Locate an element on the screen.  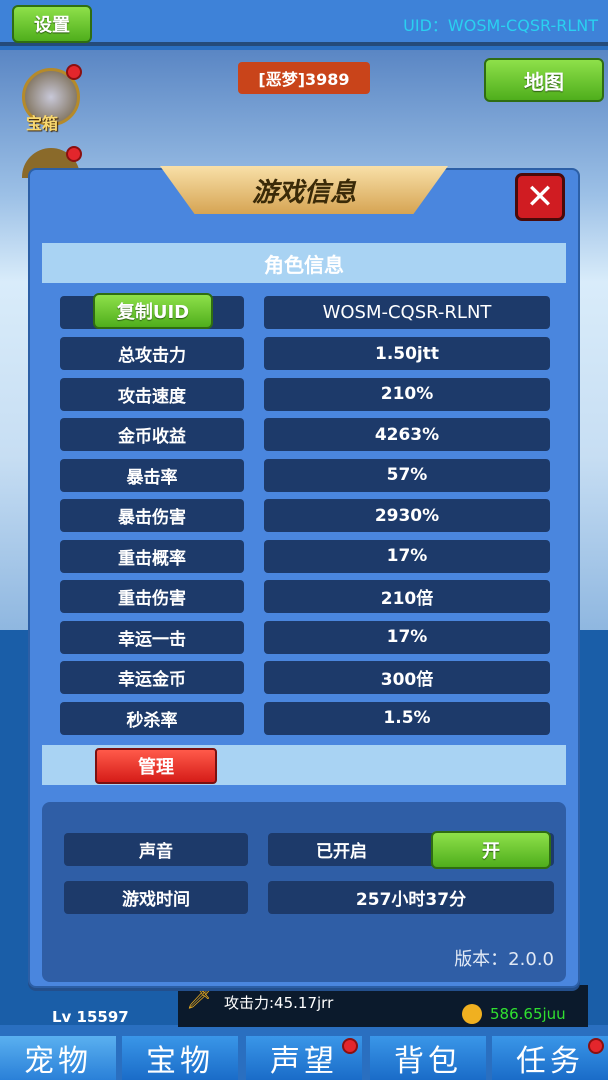
stat-label: 攻击速度 is located at coordinates (152, 394).